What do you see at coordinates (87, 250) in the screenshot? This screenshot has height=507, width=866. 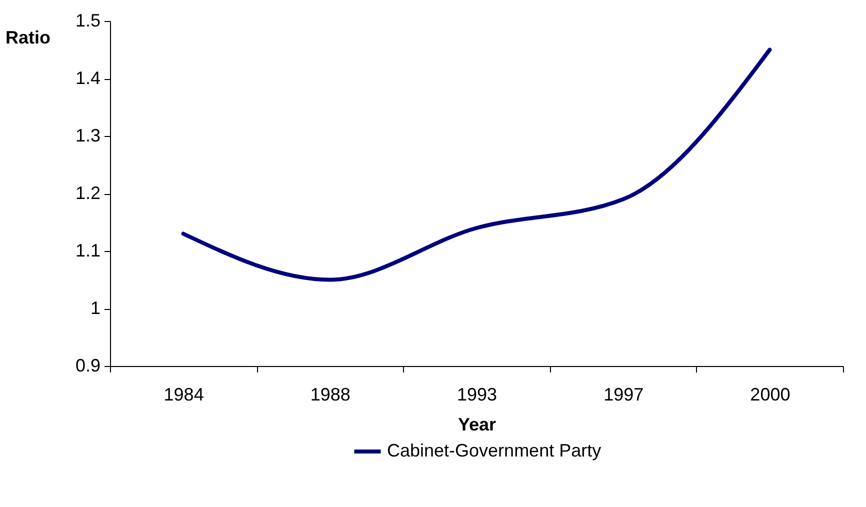 I see `y-tick-label: 1.1` at bounding box center [87, 250].